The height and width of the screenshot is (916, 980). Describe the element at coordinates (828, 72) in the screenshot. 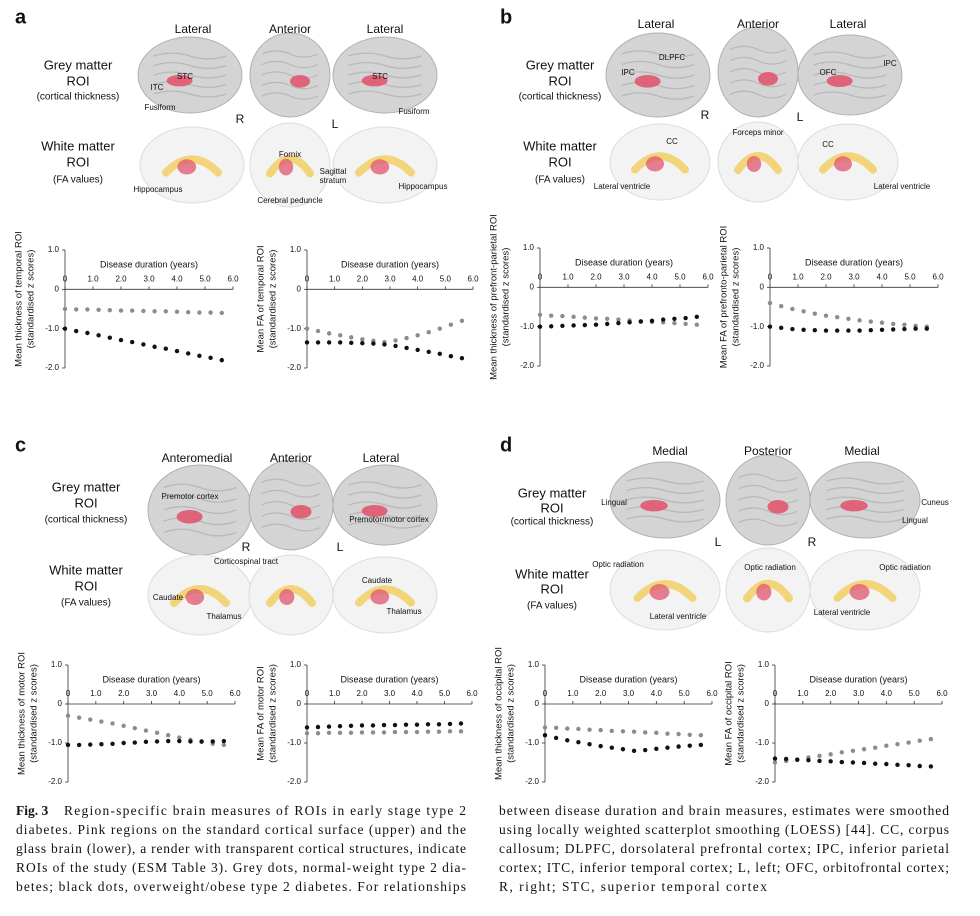

I see `region-label: OFC` at that location.